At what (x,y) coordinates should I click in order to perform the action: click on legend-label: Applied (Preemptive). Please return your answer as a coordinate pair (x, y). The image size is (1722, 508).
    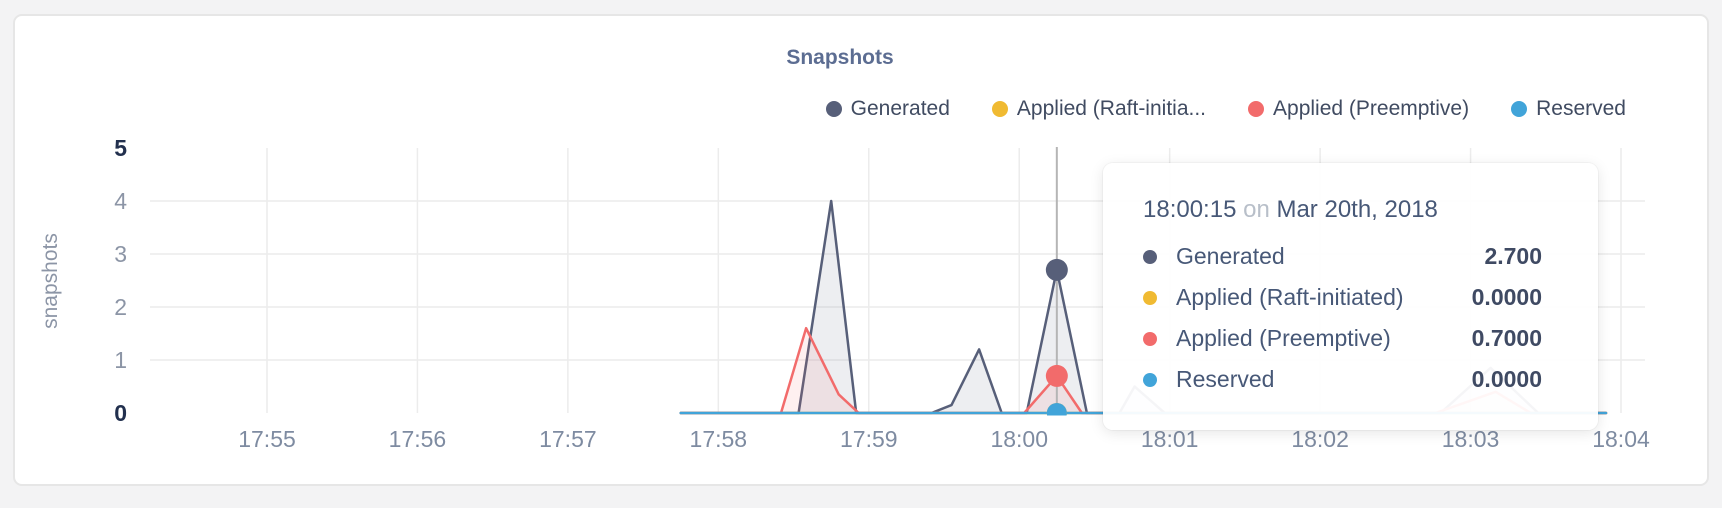
    Looking at the image, I should click on (1371, 108).